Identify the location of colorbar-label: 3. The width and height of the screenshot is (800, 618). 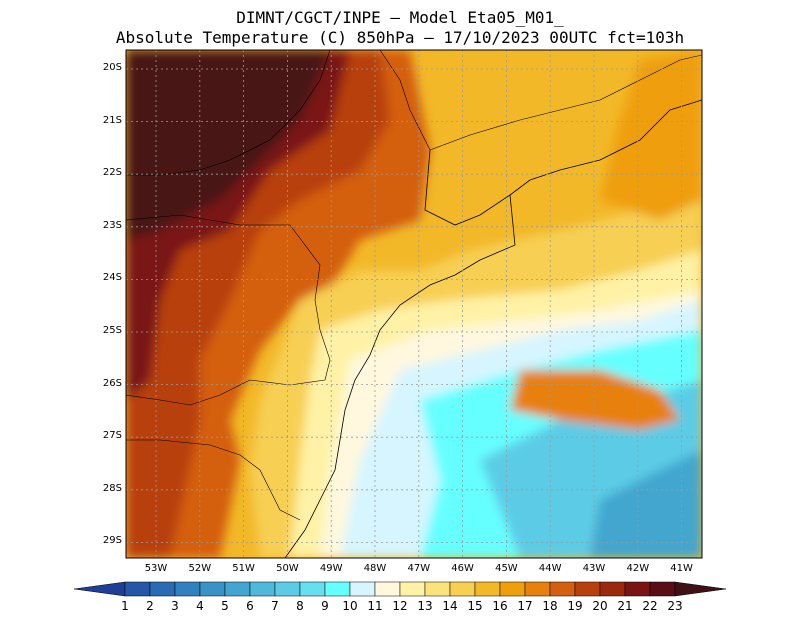
(175, 606).